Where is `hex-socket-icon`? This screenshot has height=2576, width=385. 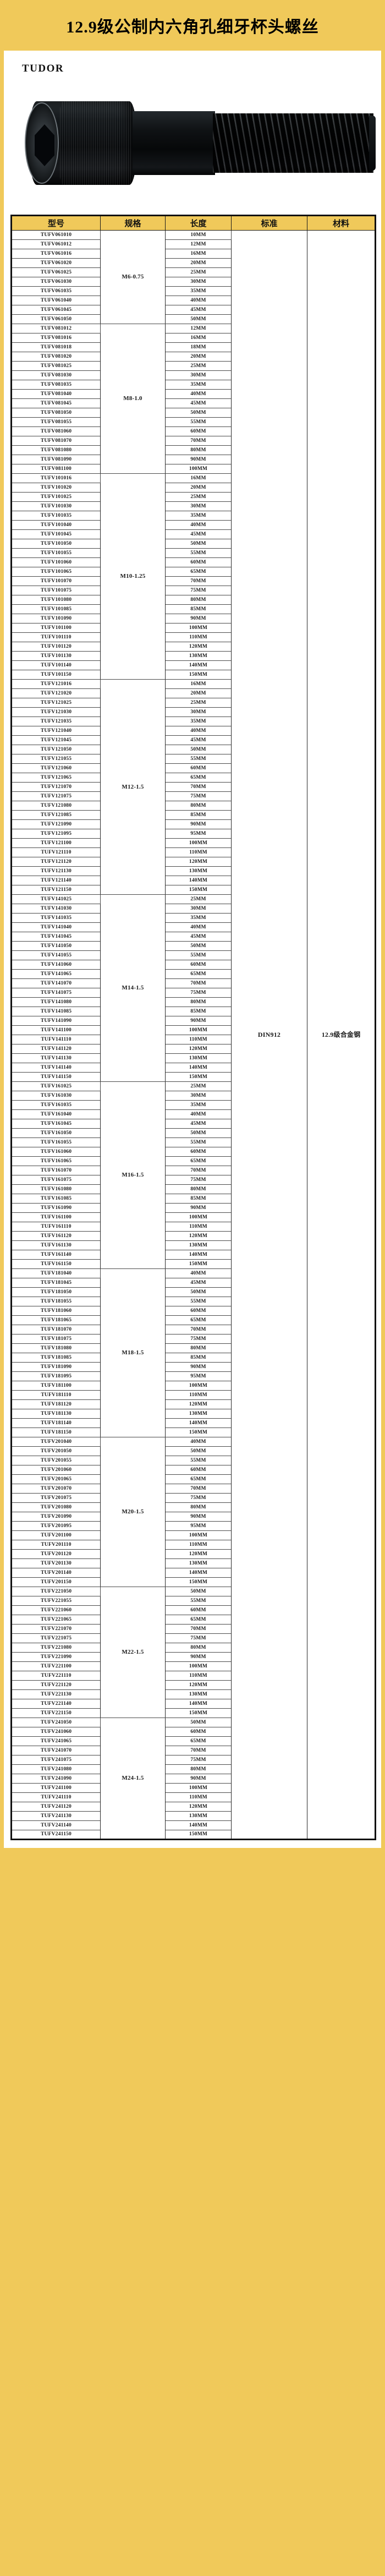 hex-socket-icon is located at coordinates (44, 145).